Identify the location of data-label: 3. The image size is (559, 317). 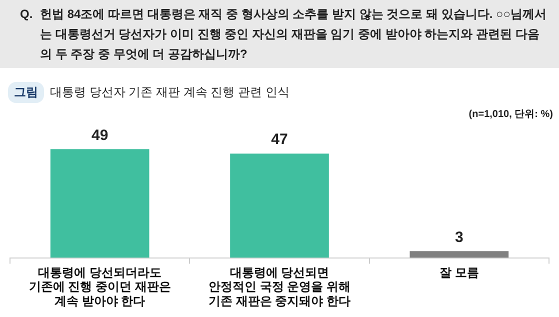
(459, 237).